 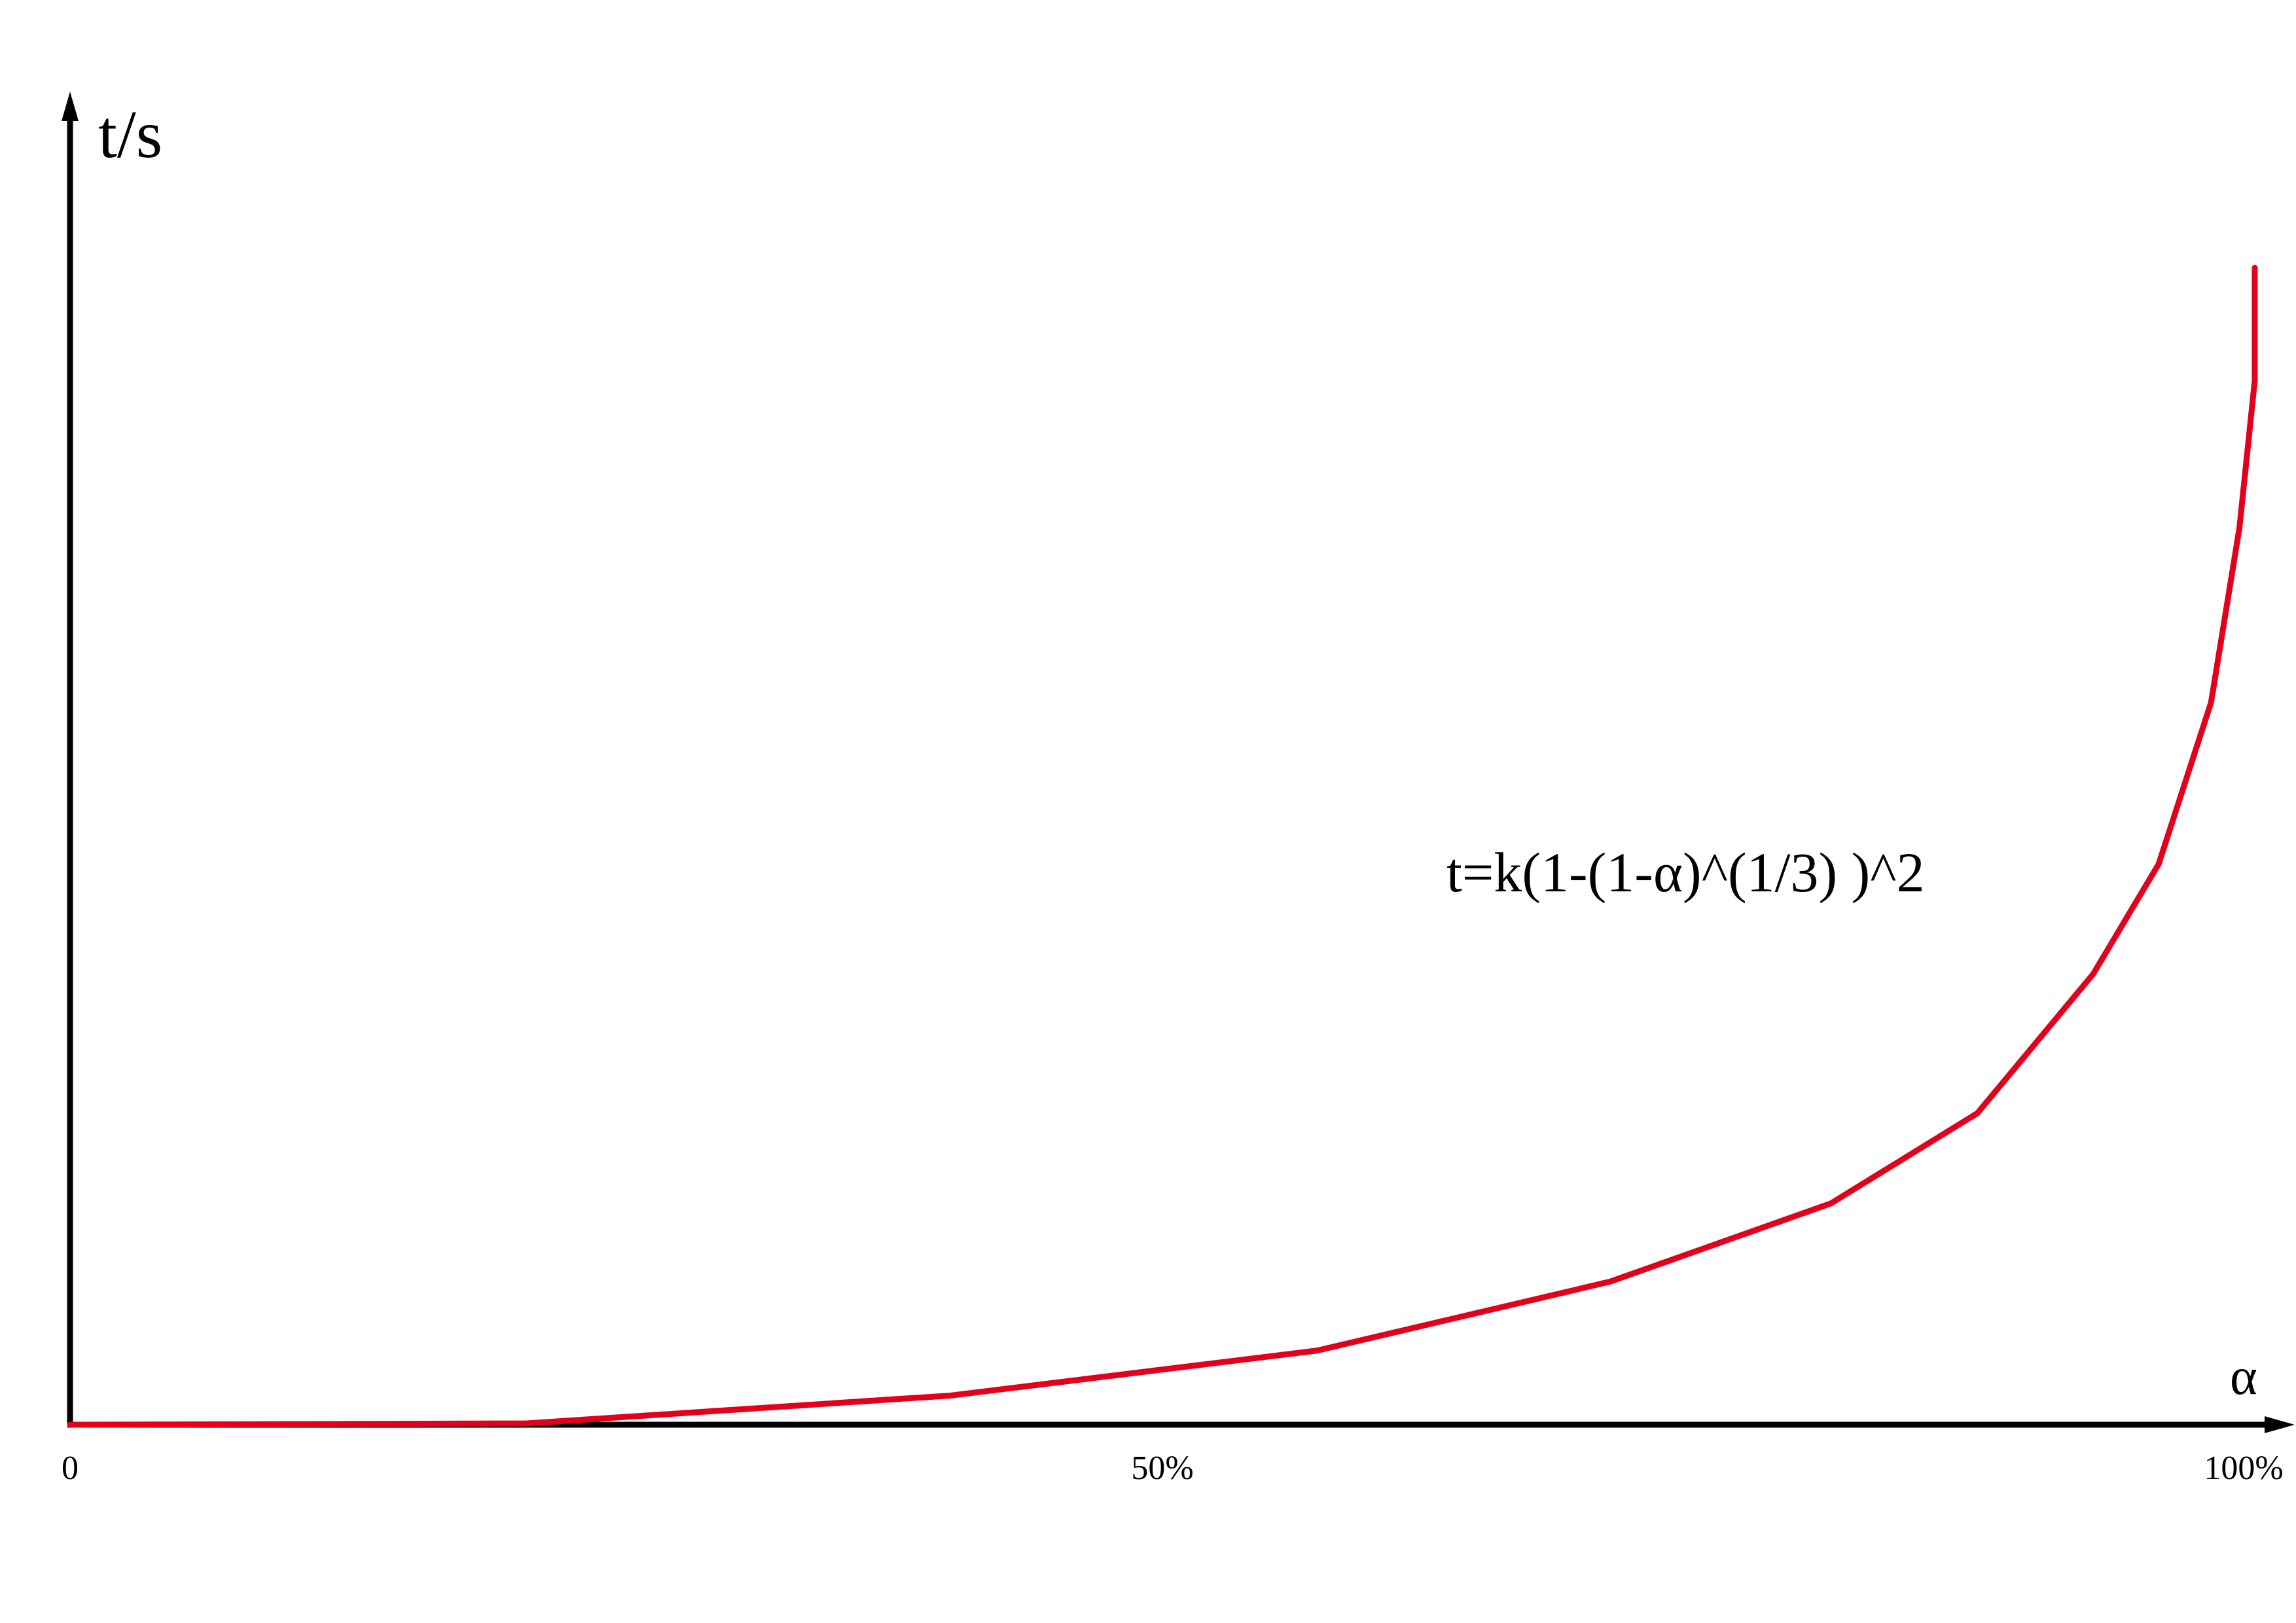 What do you see at coordinates (2243, 1468) in the screenshot?
I see `x-tick-label: 100%` at bounding box center [2243, 1468].